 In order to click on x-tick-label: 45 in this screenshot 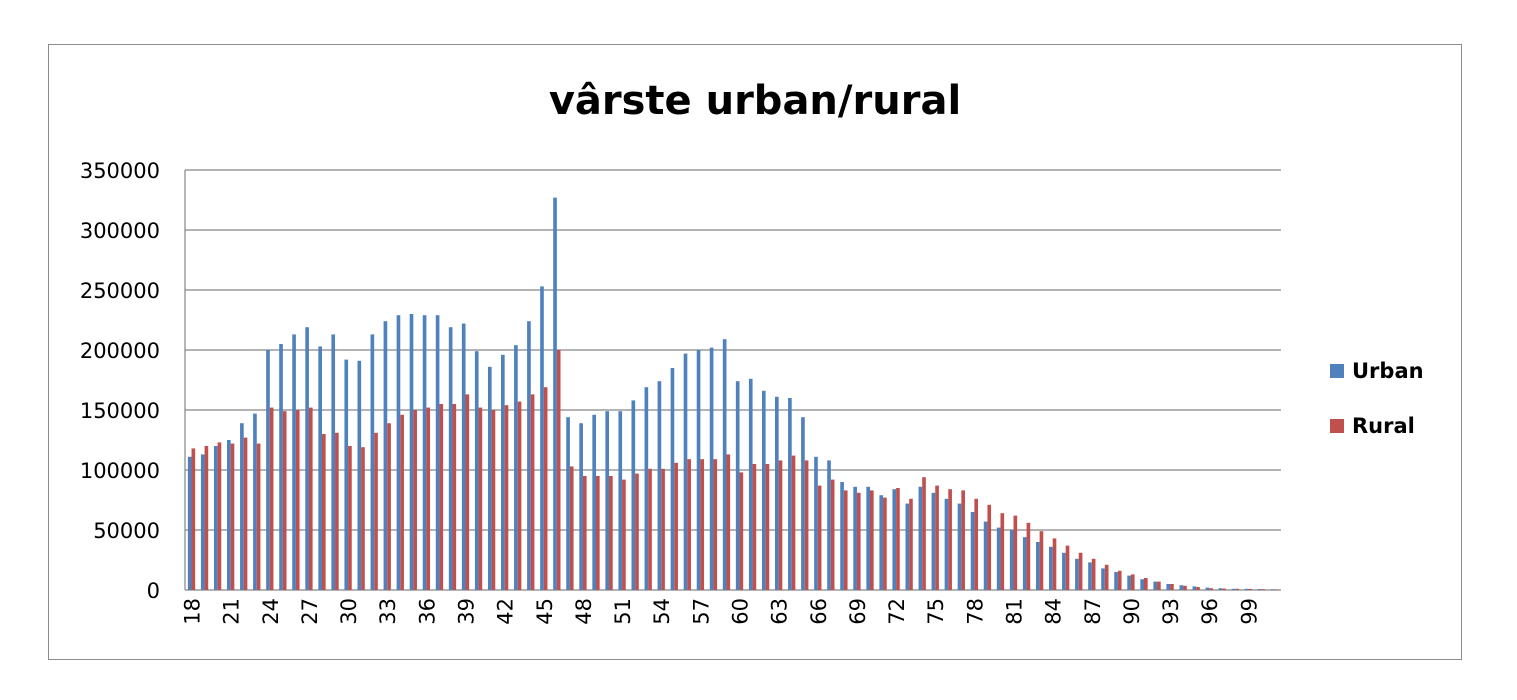, I will do `click(545, 611)`.